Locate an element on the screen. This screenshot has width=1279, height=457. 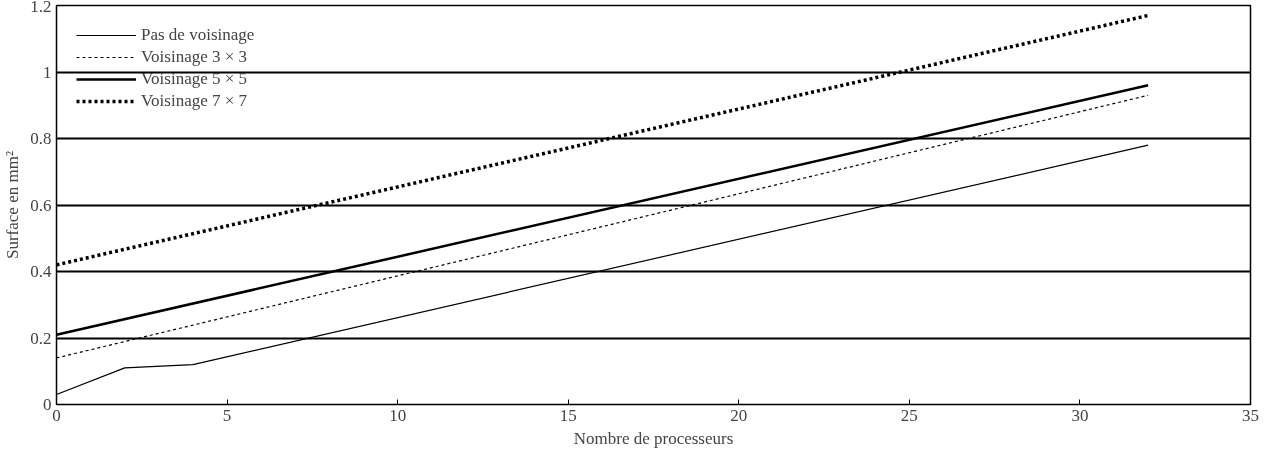
y-tick-label: 1.2 is located at coordinates (41, 8).